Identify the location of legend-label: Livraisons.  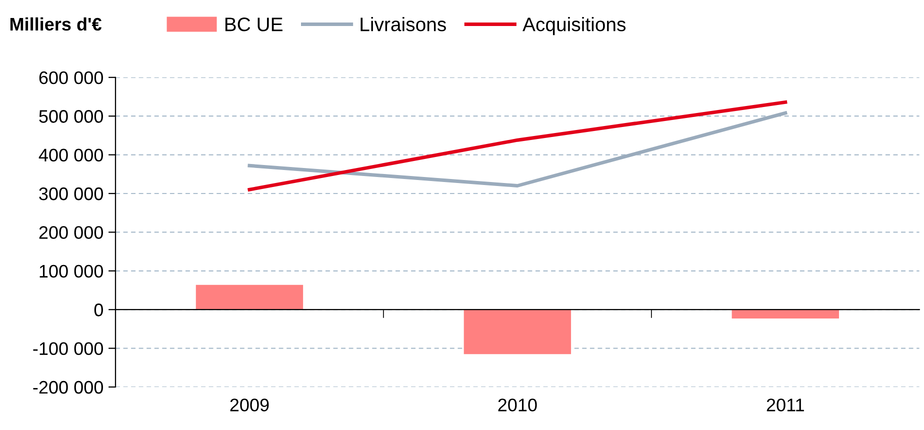
(403, 24).